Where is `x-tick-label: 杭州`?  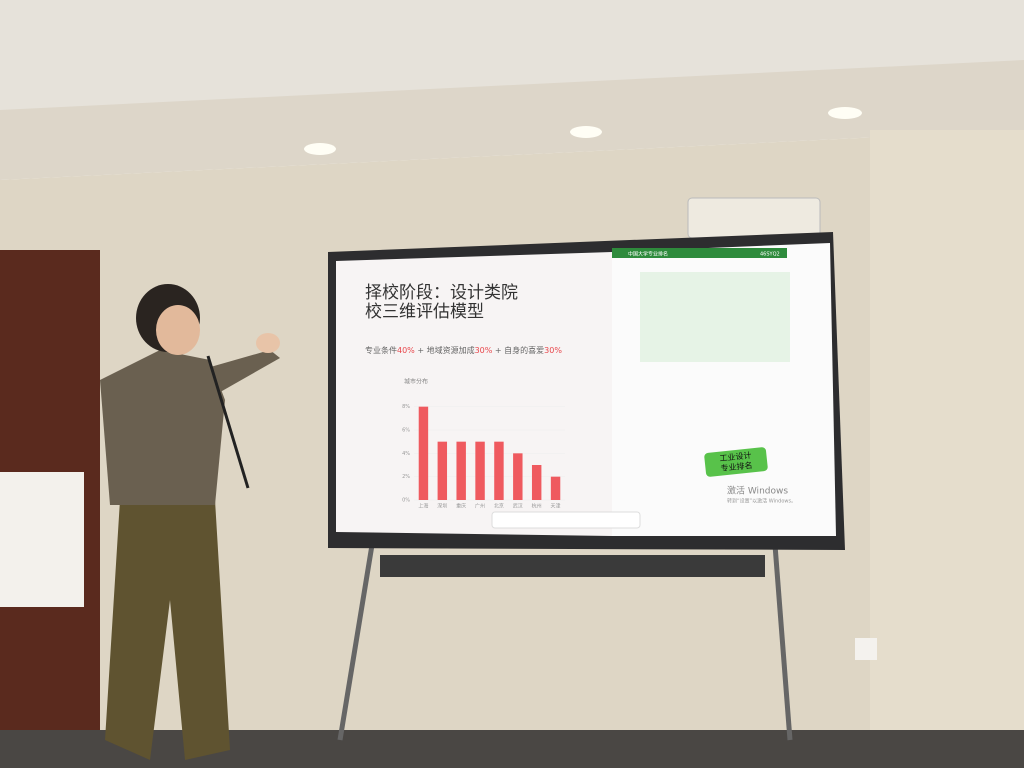 x-tick-label: 杭州 is located at coordinates (537, 506).